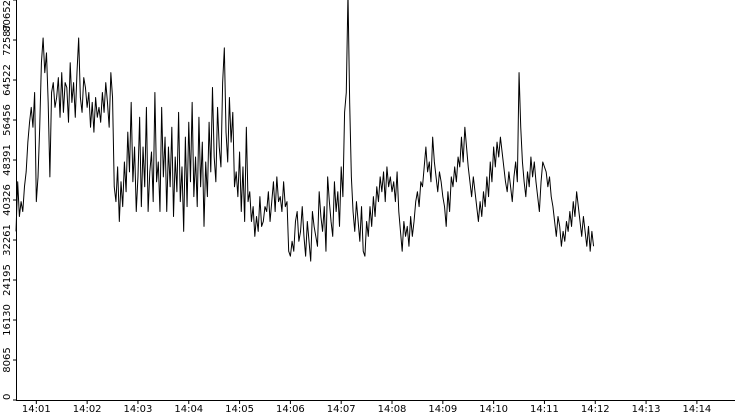 Image resolution: width=735 pixels, height=415 pixels. Describe the element at coordinates (7, 359) in the screenshot. I see `y-tick-label: 8065` at that location.